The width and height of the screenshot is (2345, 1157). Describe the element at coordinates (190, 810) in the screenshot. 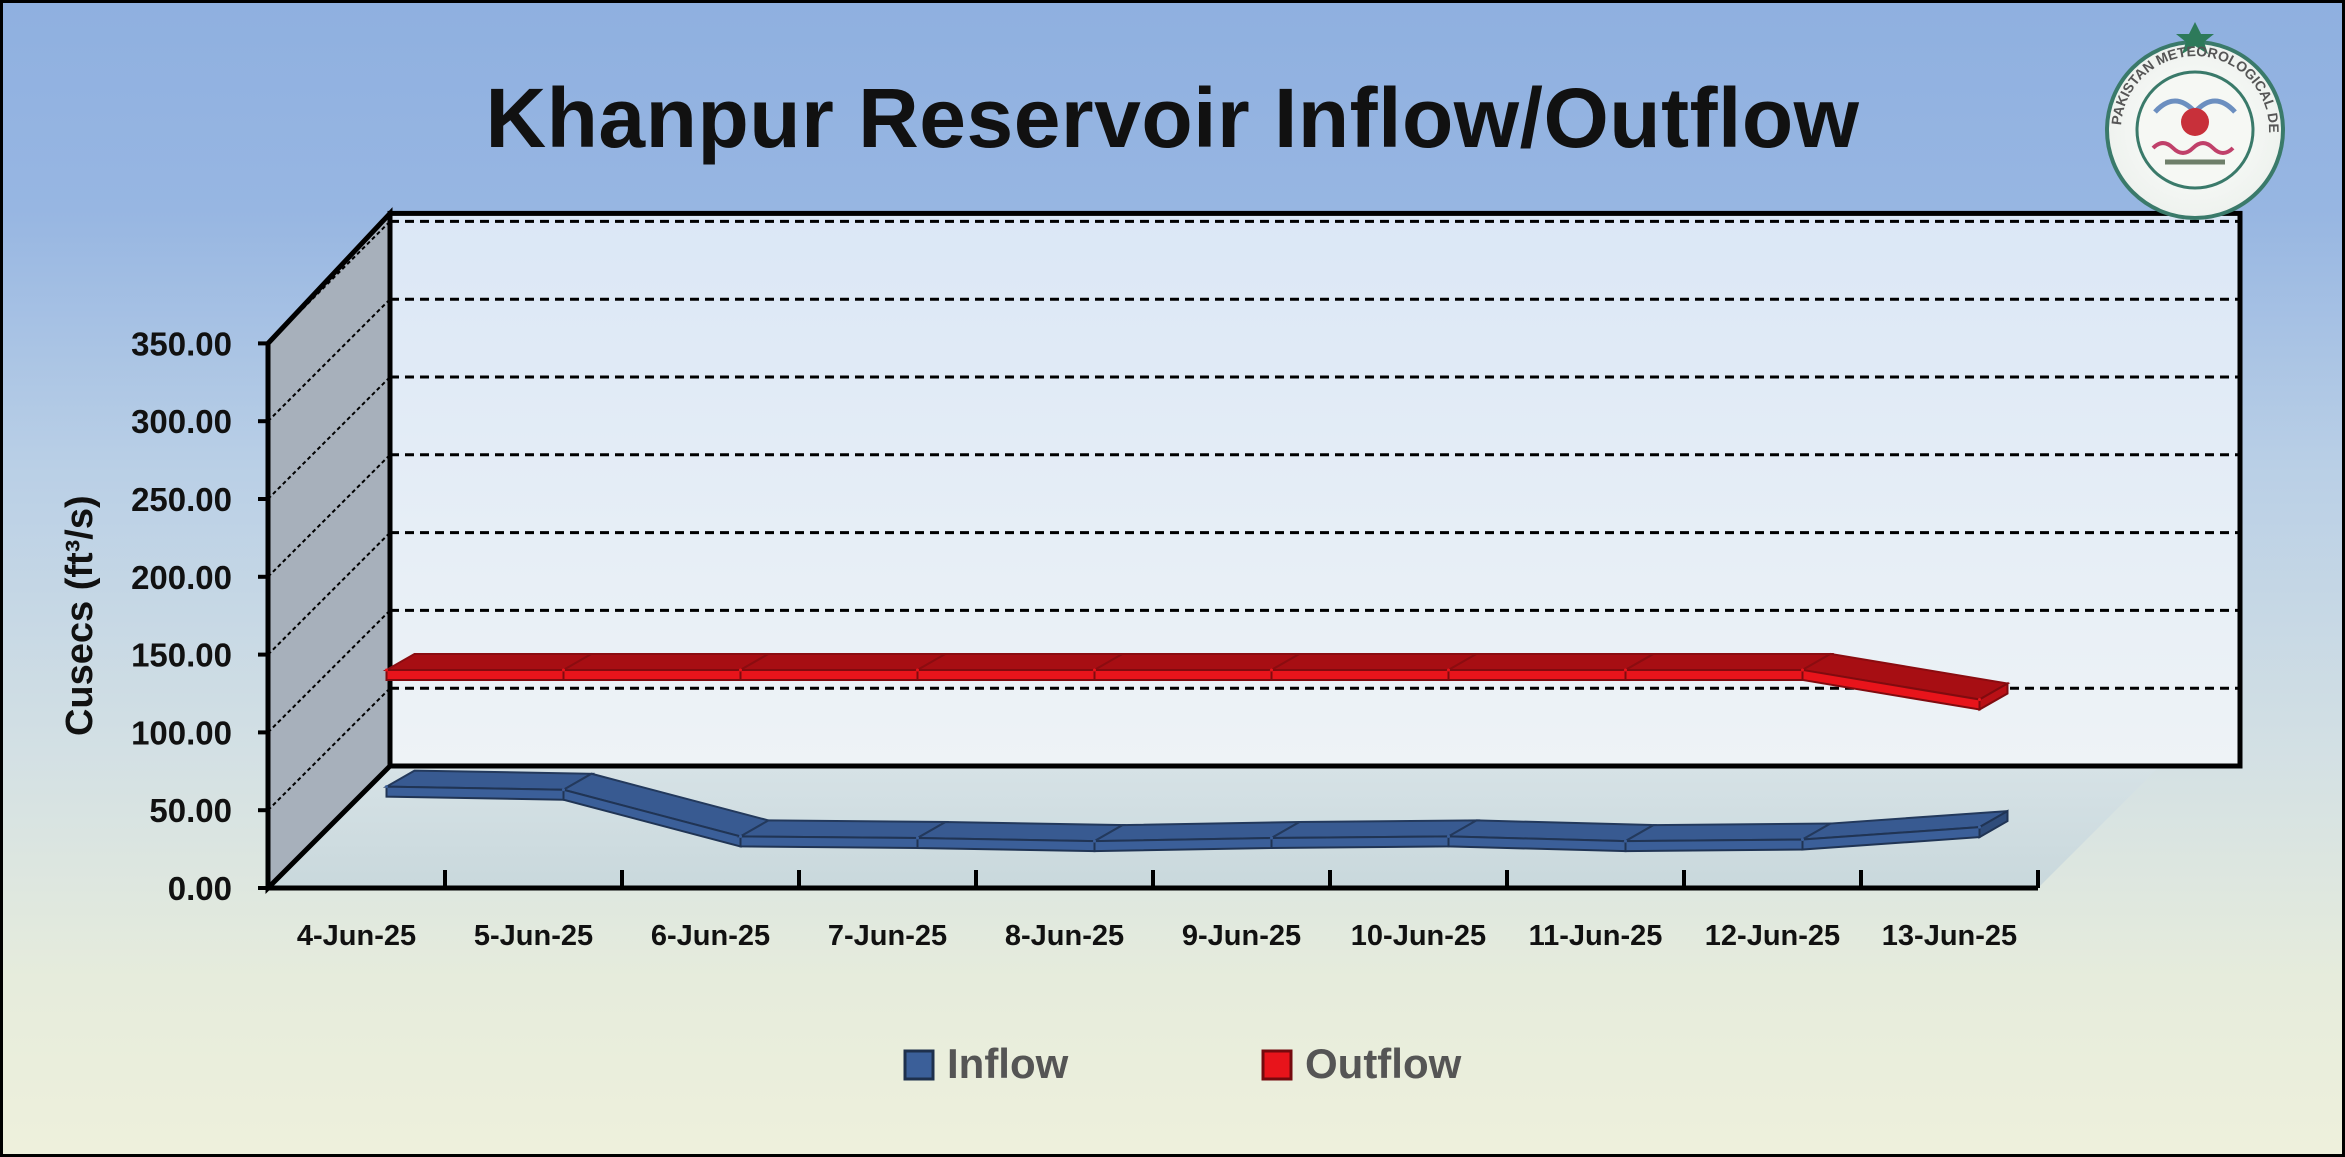

I see `y-tick-label: 50.00` at that location.